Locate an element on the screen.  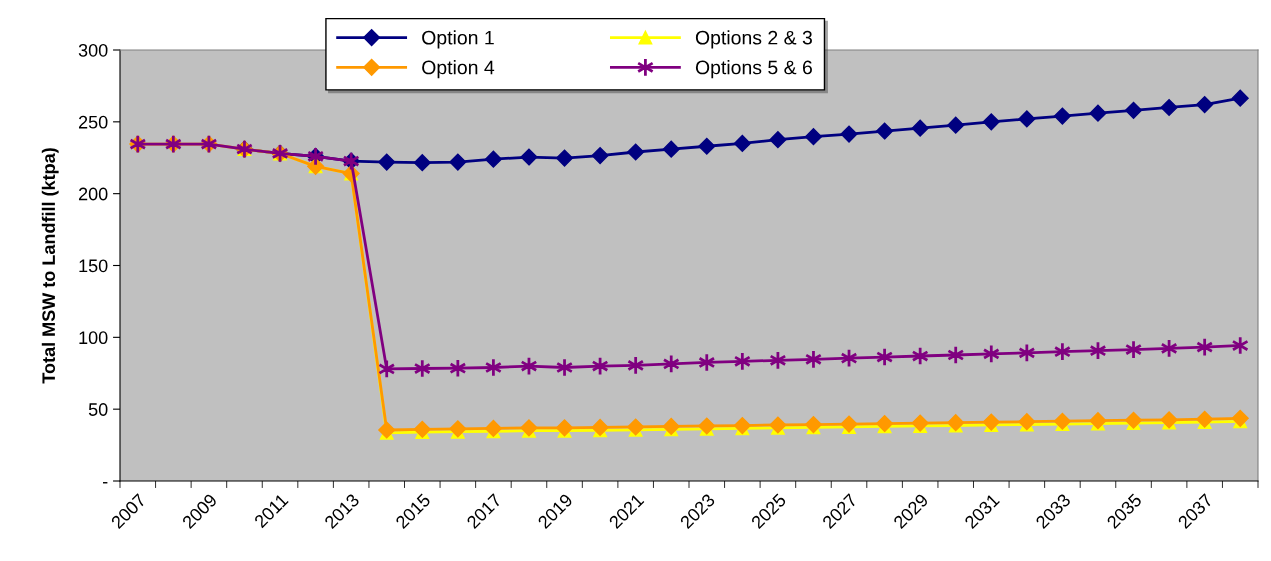
y-tick-label: 200 is located at coordinates (93, 194).